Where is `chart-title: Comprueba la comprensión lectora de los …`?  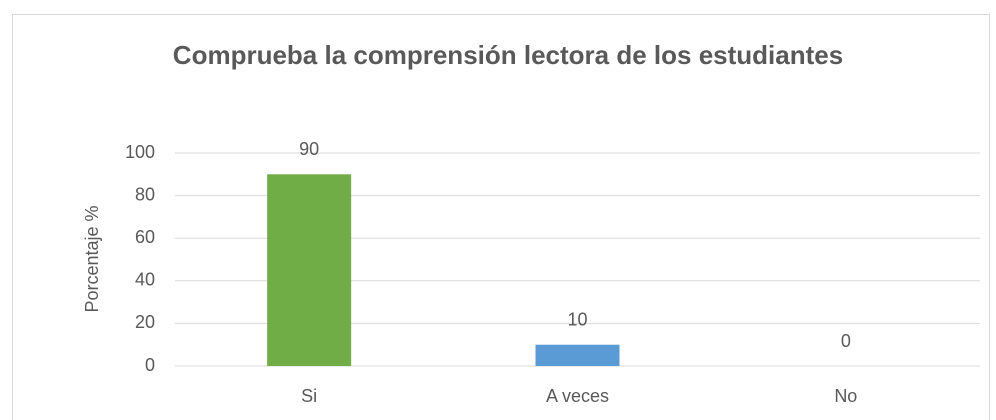 chart-title: Comprueba la comprensión lectora de los … is located at coordinates (508, 55).